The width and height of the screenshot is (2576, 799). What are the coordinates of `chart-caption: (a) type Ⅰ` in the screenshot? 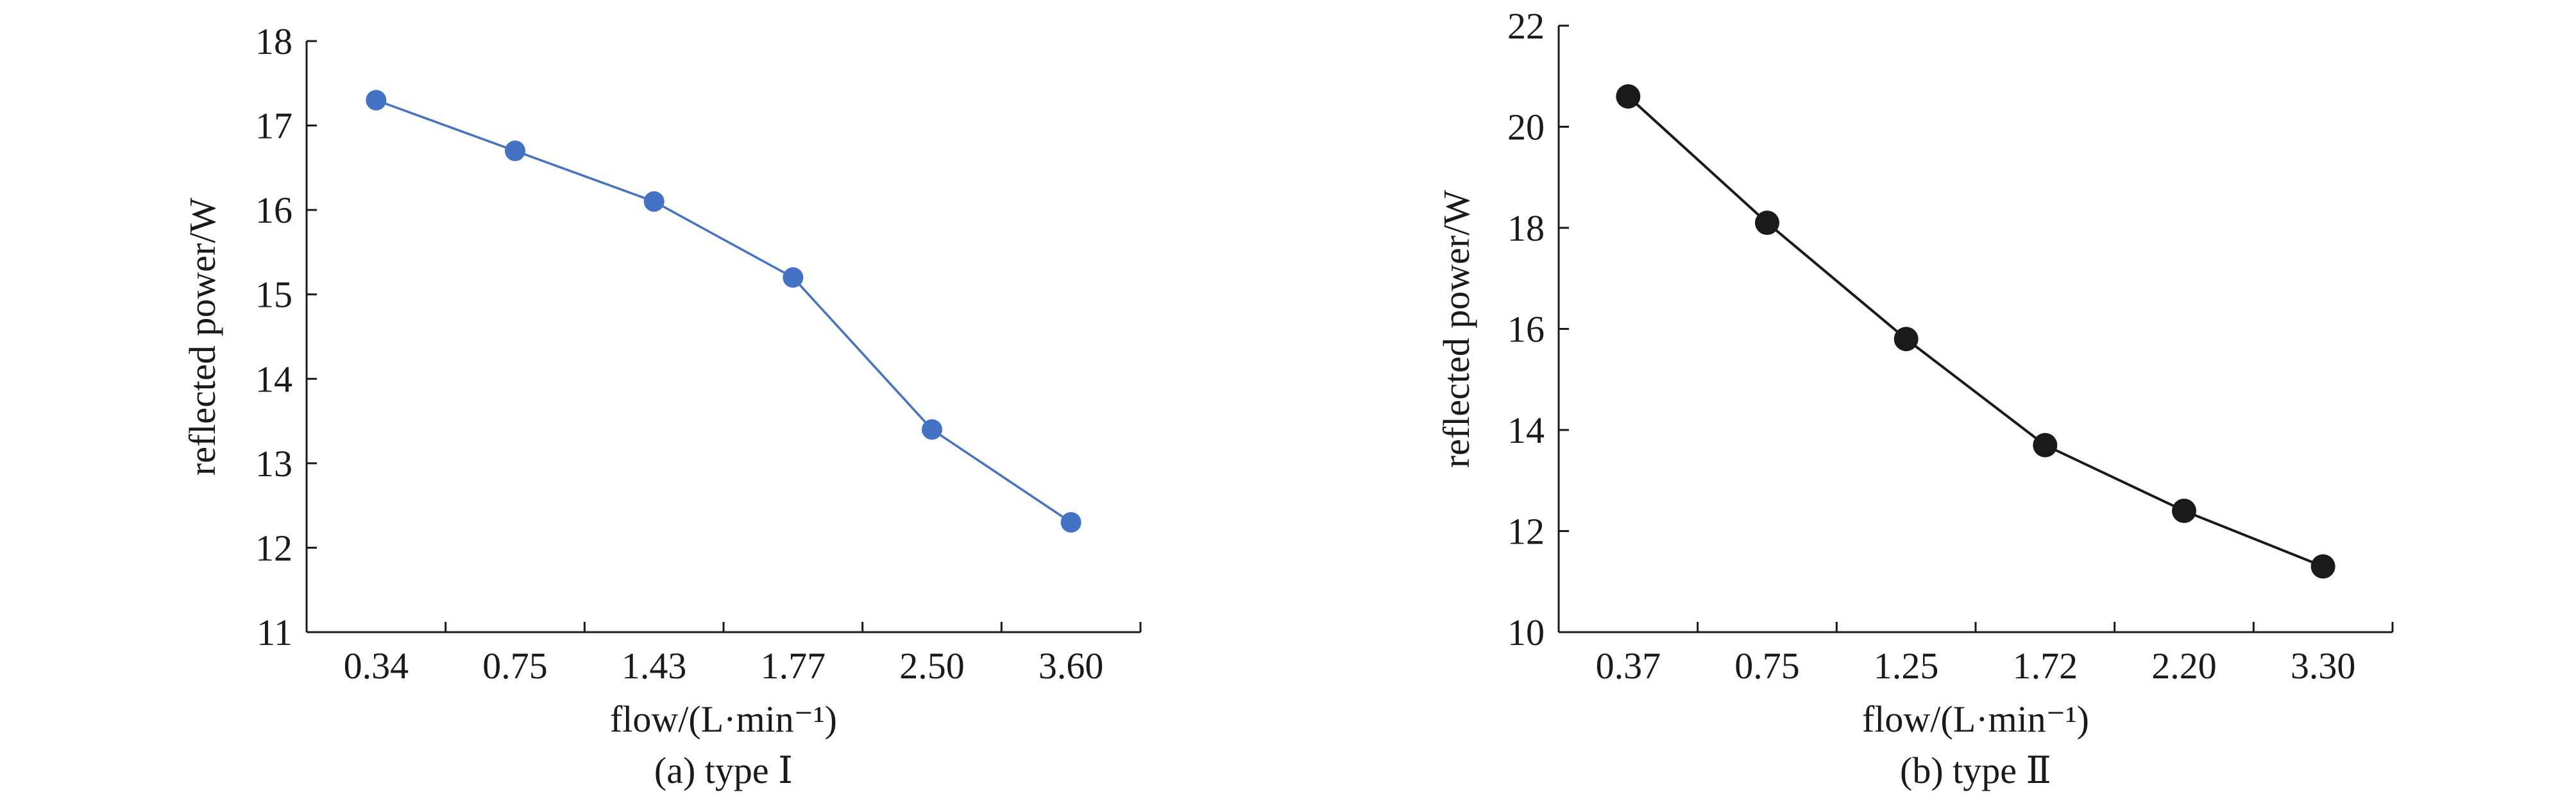 It's located at (723, 771).